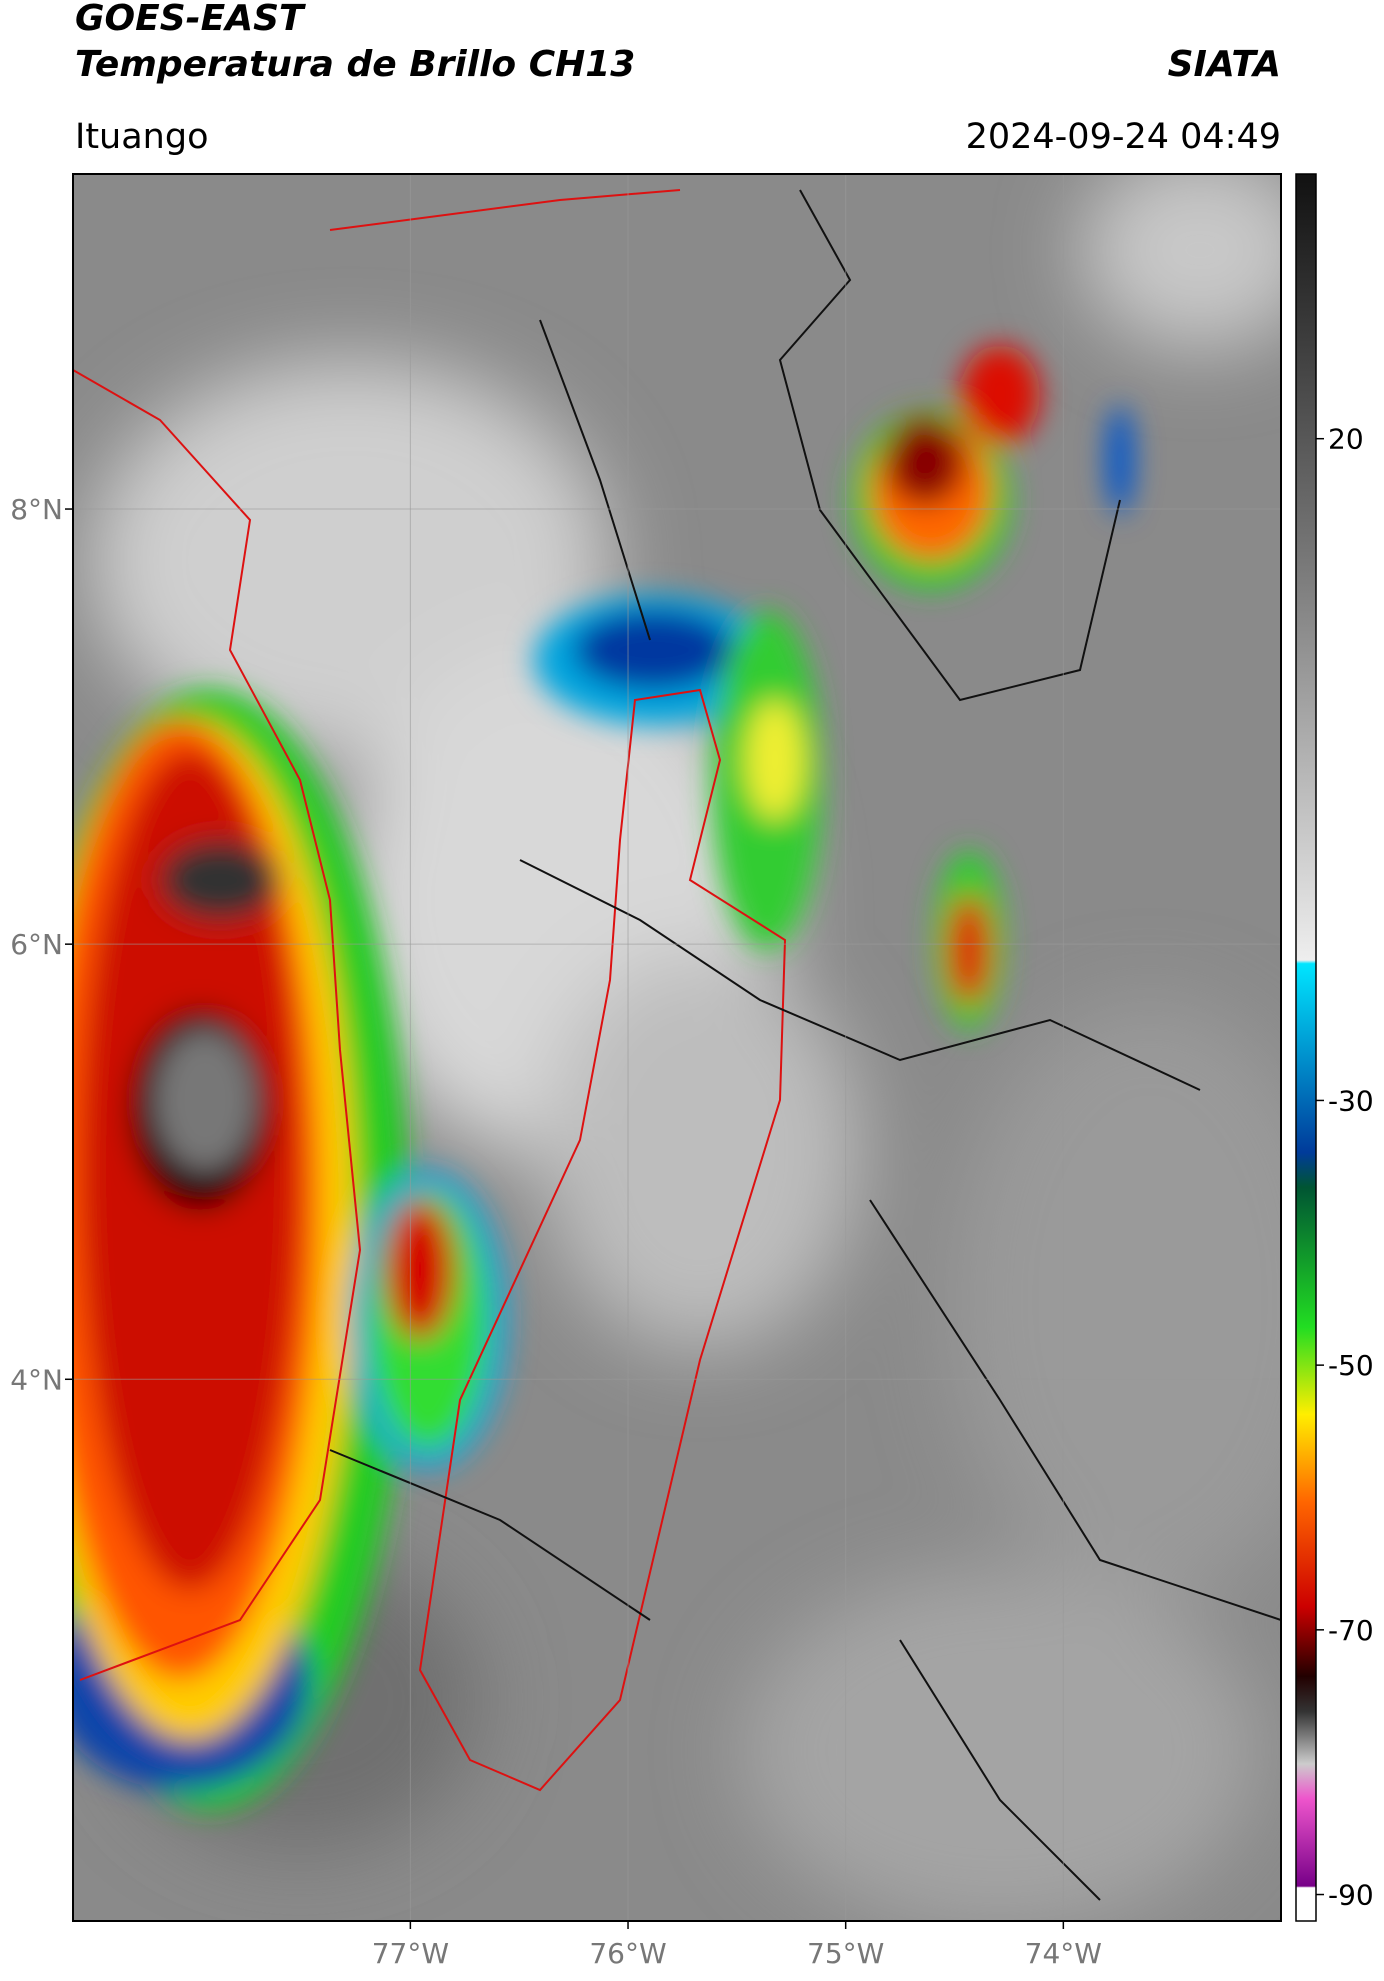 The width and height of the screenshot is (1384, 1981). What do you see at coordinates (190, 19) in the screenshot?
I see `title: GOES-EAST` at bounding box center [190, 19].